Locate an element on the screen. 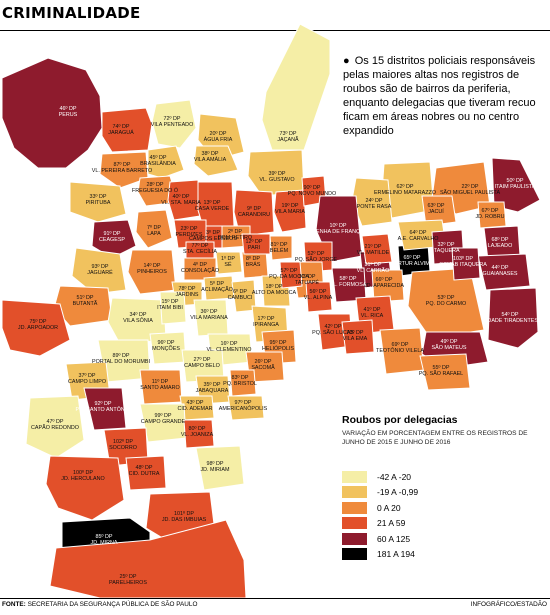 This screenshot has width=550, height=615. district-name-label: STA. CECÍLIA is located at coordinates (200, 251).